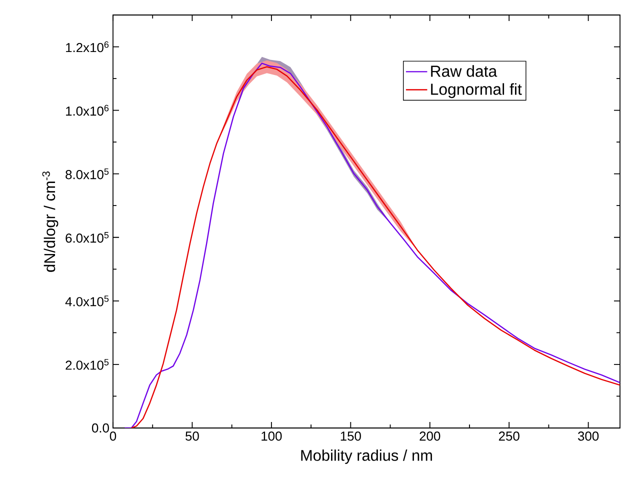  I want to click on y-tick-label: 8.0x10$^{5}$, so click(87, 174).